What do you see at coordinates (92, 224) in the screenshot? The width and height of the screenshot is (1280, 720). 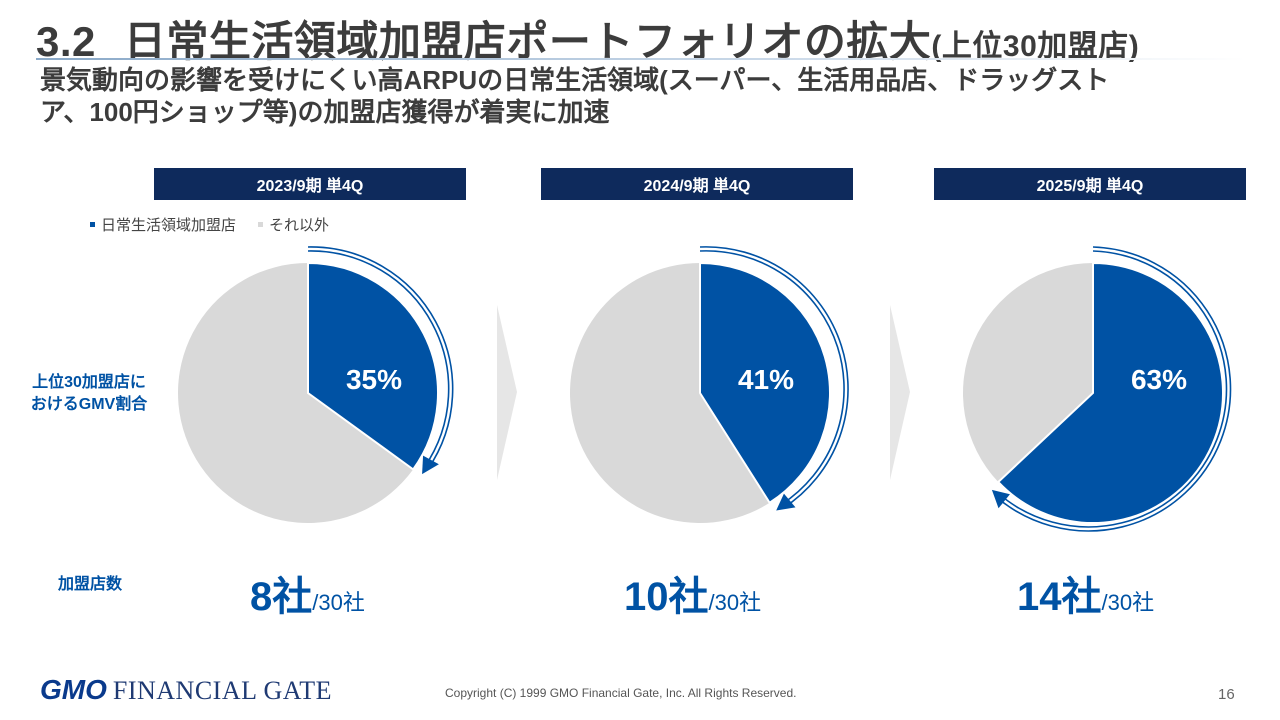 I see `legend-swatch-daily-life` at bounding box center [92, 224].